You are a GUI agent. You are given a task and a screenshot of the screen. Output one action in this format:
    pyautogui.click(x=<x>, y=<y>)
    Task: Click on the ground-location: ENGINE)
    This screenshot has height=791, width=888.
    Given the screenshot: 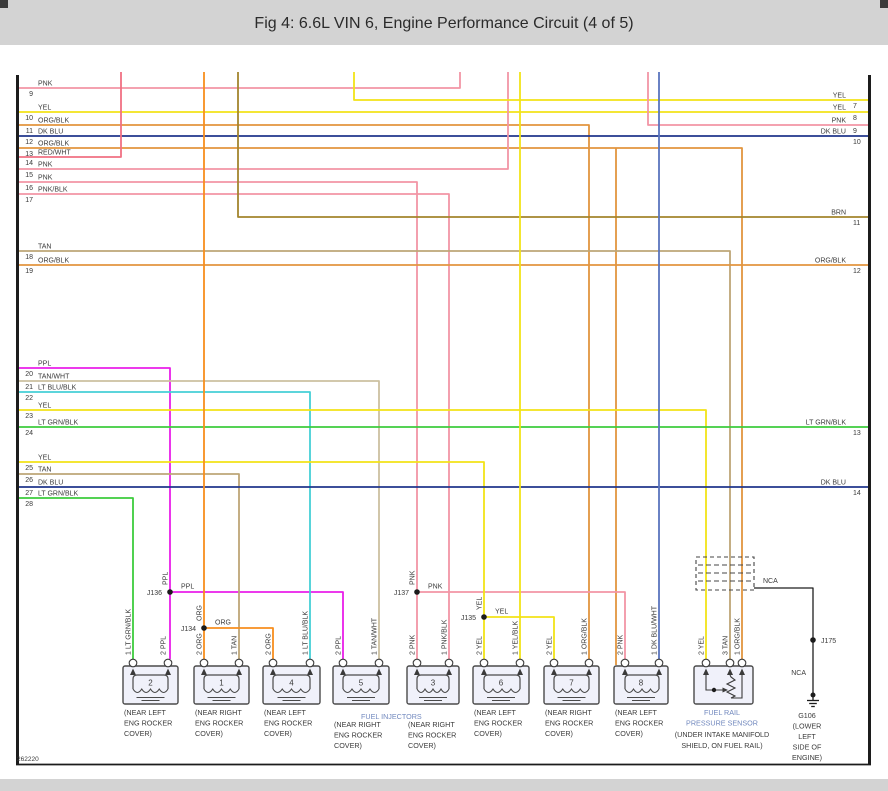 What is the action you would take?
    pyautogui.click(x=807, y=757)
    